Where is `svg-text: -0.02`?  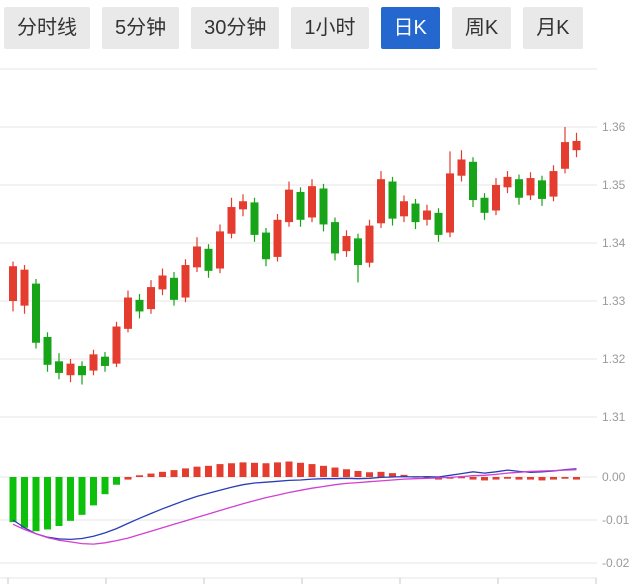 svg-text: -0.02 is located at coordinates (616, 563).